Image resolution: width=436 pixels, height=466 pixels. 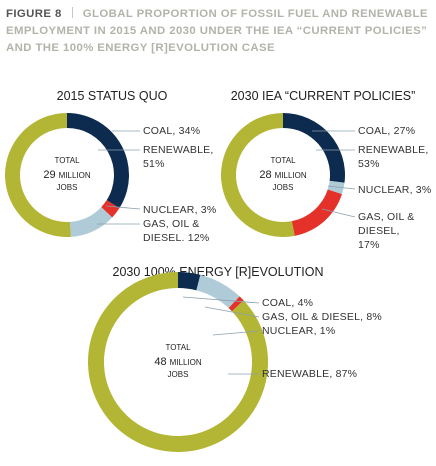 What do you see at coordinates (218, 272) in the screenshot?
I see `chart-title: 2030 100% ENERGY [R]EVOLUTION` at bounding box center [218, 272].